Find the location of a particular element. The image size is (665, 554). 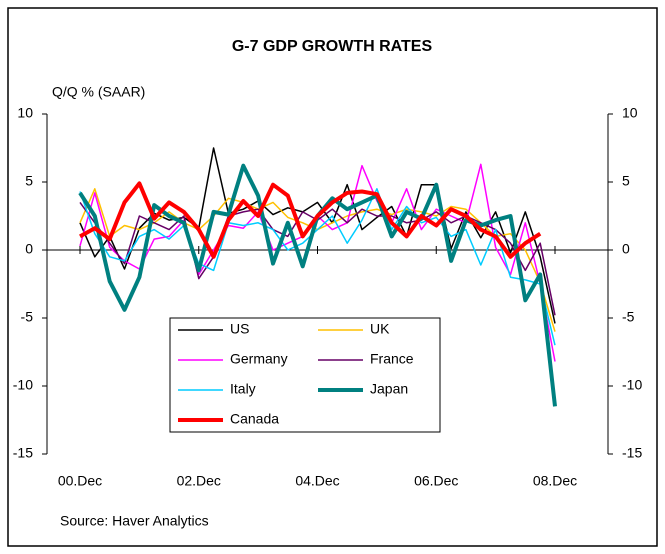

y2-tick-label: -10 is located at coordinates (632, 385).